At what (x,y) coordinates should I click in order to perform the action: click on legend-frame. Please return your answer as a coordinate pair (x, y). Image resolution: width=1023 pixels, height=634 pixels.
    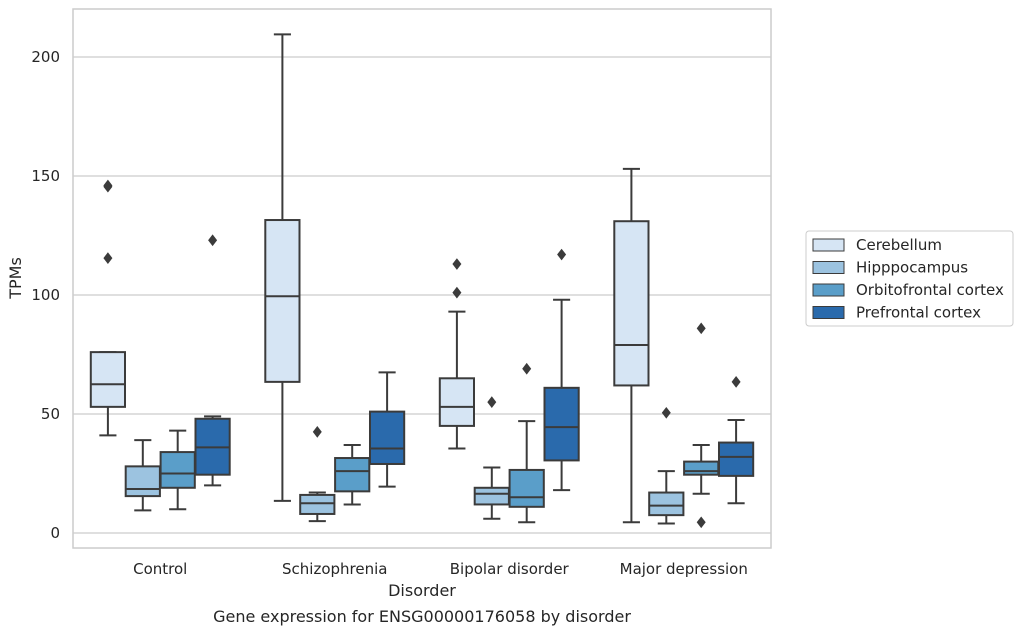
    Looking at the image, I should click on (909, 278).